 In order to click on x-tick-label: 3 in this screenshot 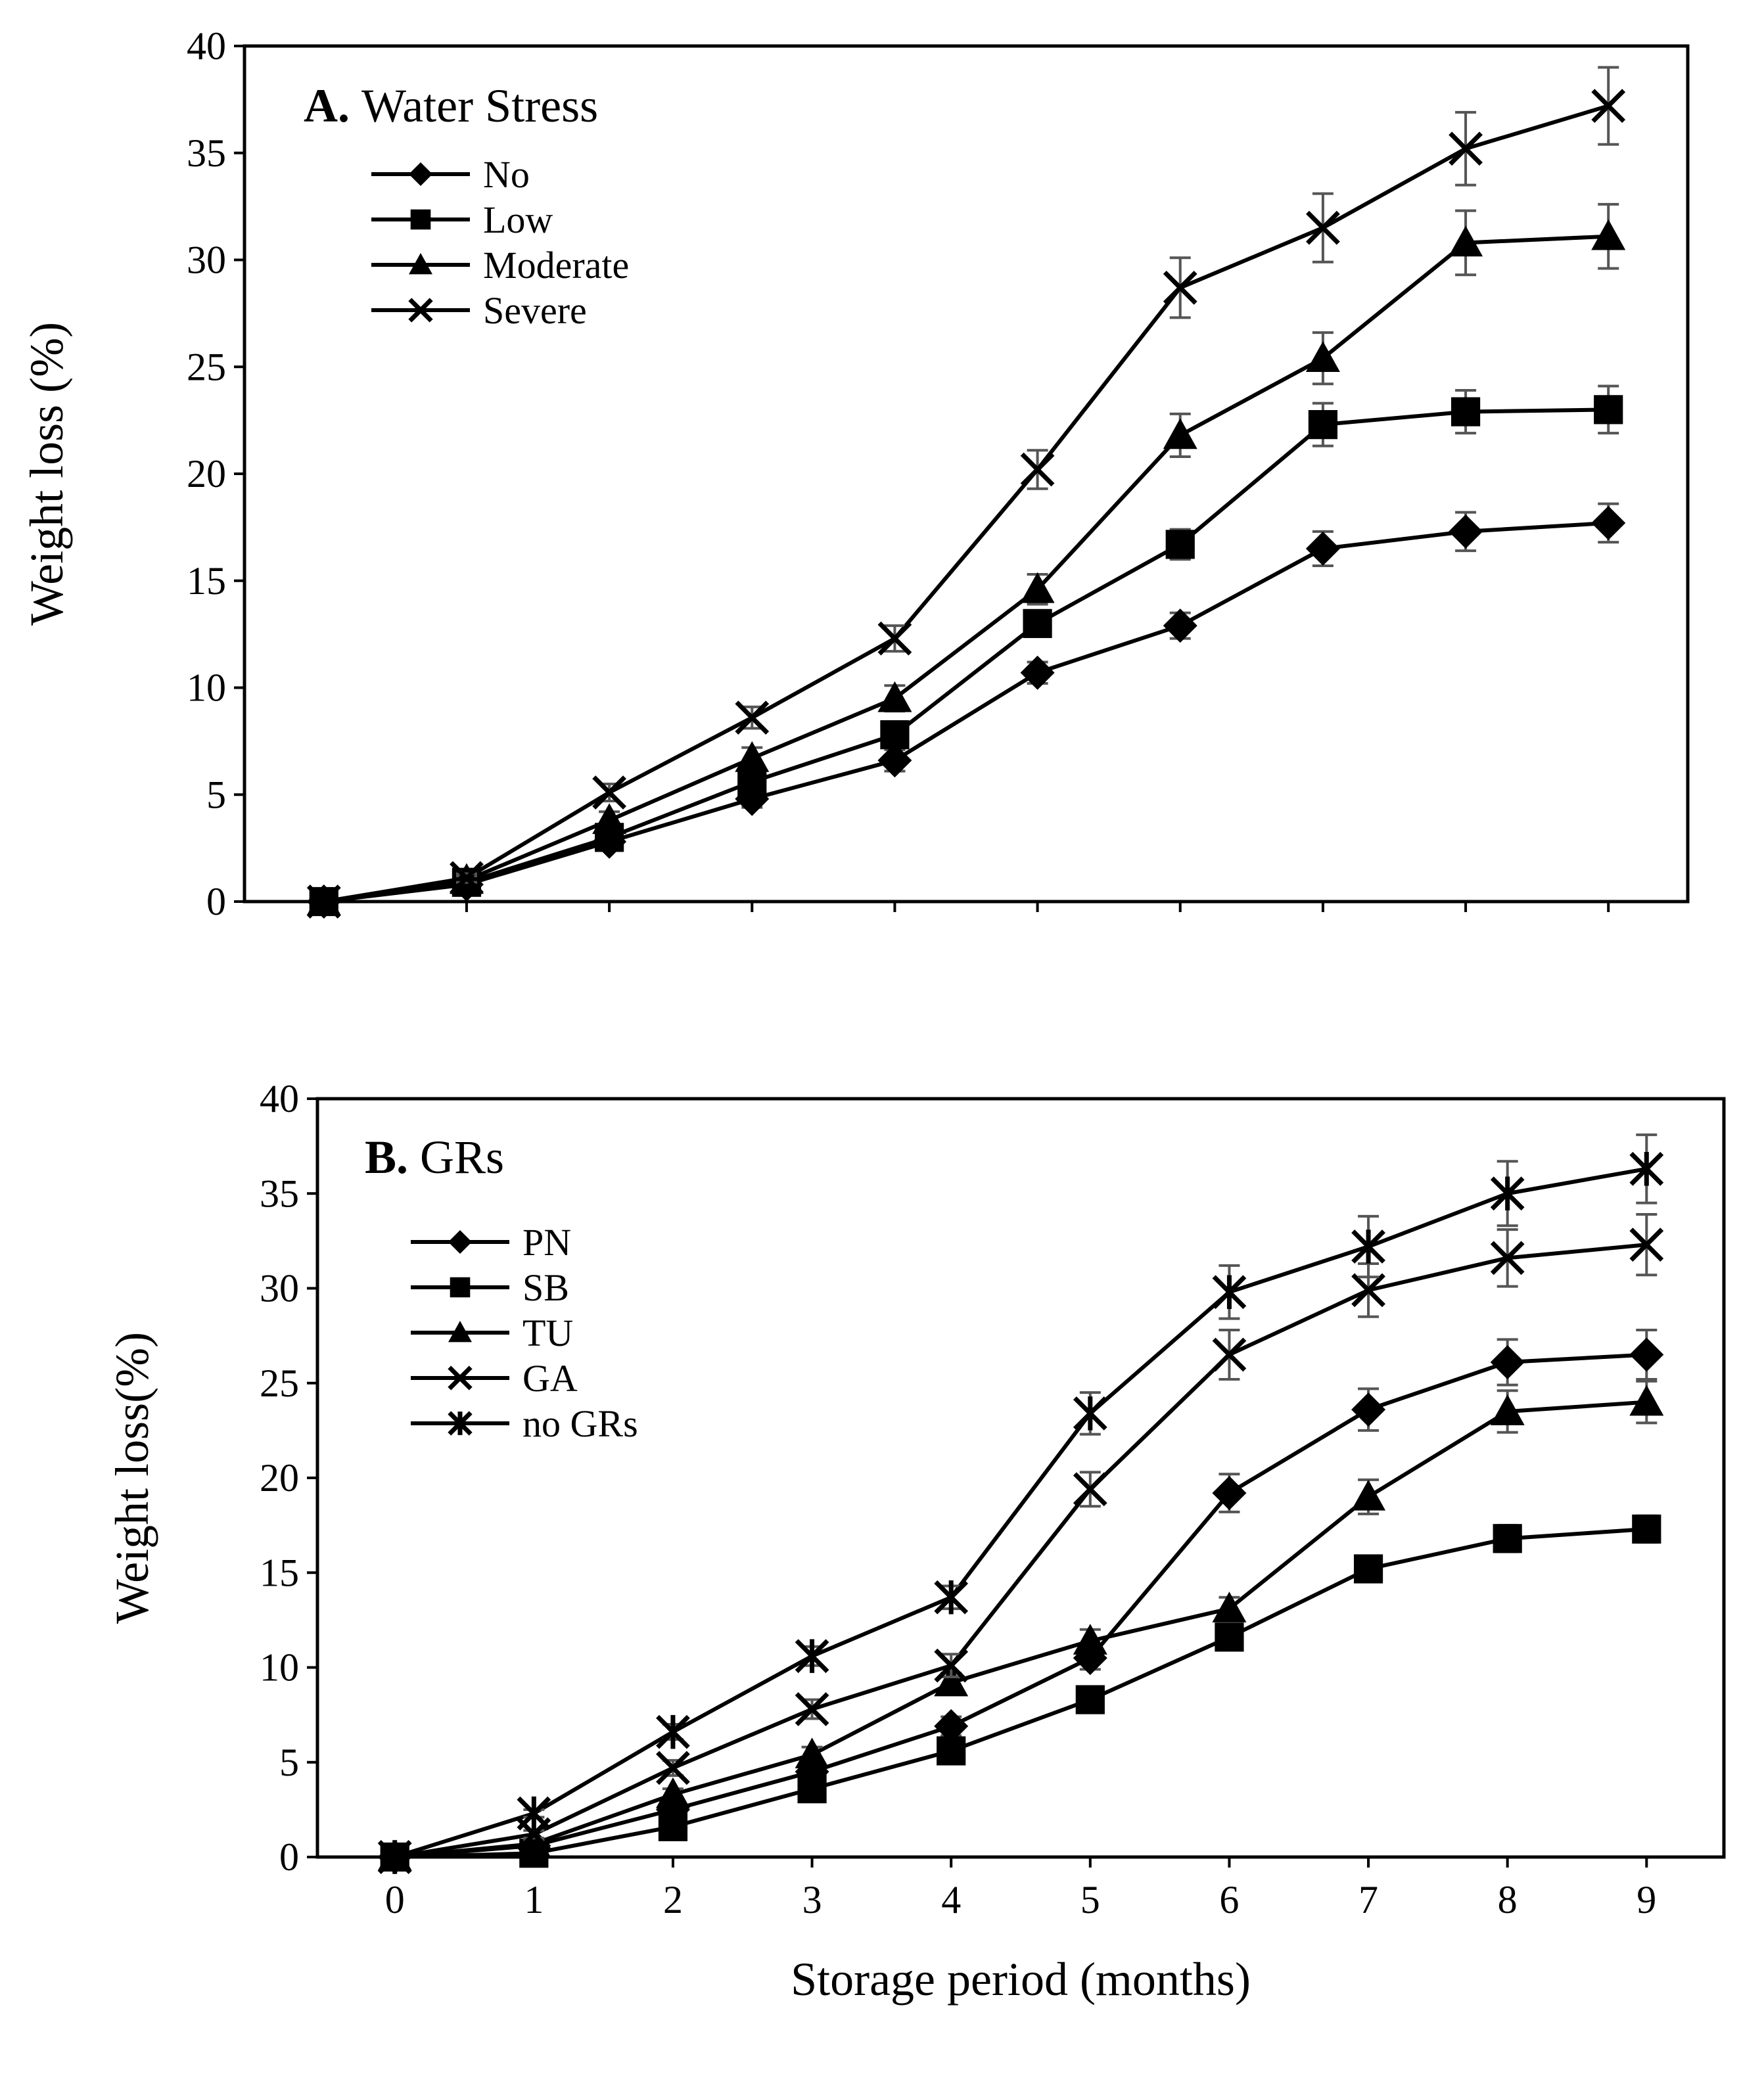, I will do `click(812, 1899)`.